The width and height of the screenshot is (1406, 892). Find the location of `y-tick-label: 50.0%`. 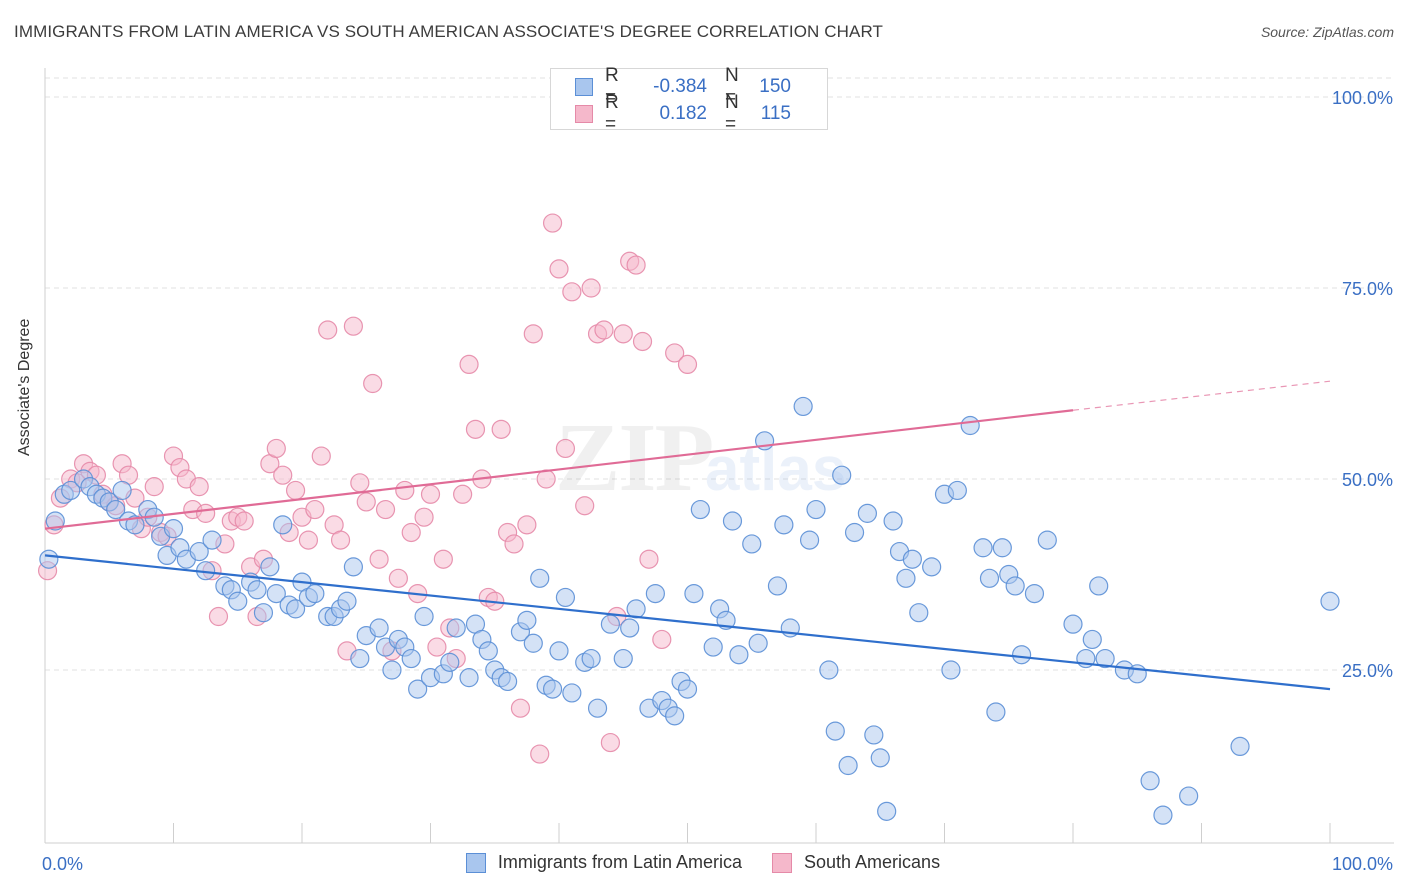

y-tick-label: 50.0% is located at coordinates (1367, 480).